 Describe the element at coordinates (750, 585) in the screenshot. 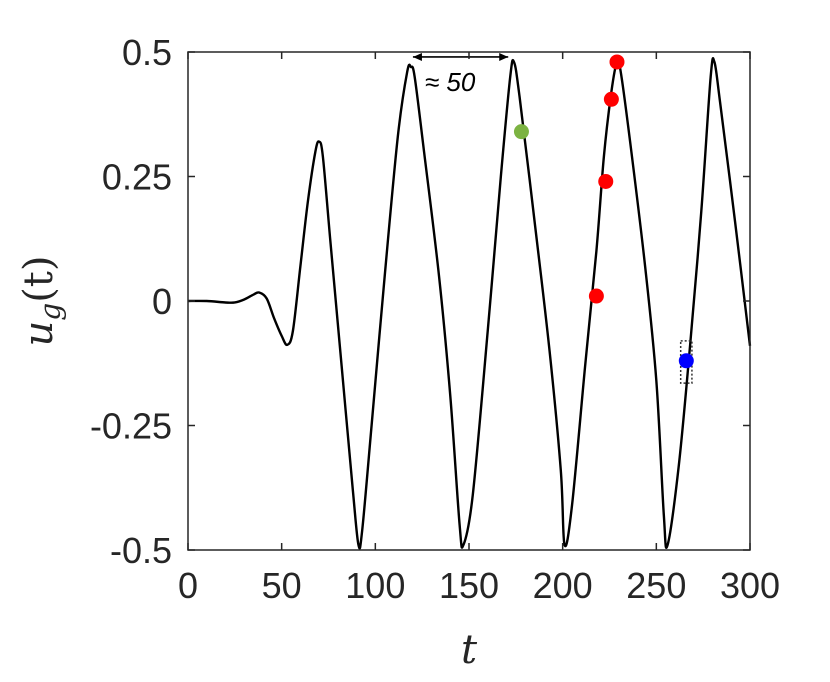

I see `x-tick-label: 300` at that location.